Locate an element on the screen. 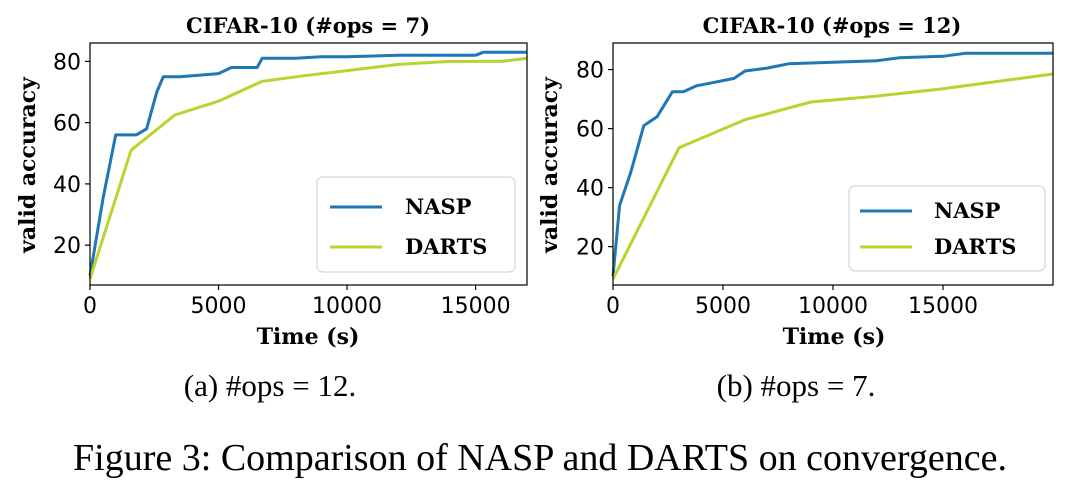 The height and width of the screenshot is (501, 1080). chart-b-xtick-label-5000: 5000 is located at coordinates (723, 306).